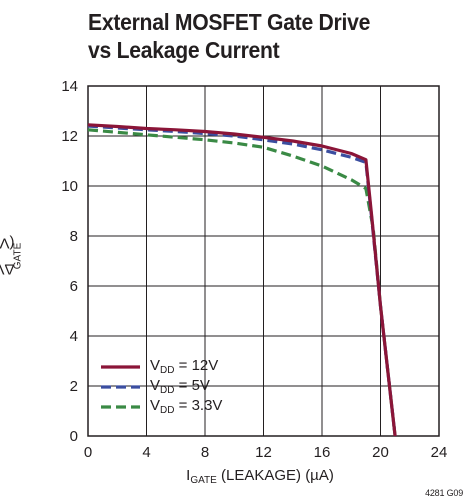 The height and width of the screenshot is (500, 471). What do you see at coordinates (439, 452) in the screenshot?
I see `x-tick-label: 24` at bounding box center [439, 452].